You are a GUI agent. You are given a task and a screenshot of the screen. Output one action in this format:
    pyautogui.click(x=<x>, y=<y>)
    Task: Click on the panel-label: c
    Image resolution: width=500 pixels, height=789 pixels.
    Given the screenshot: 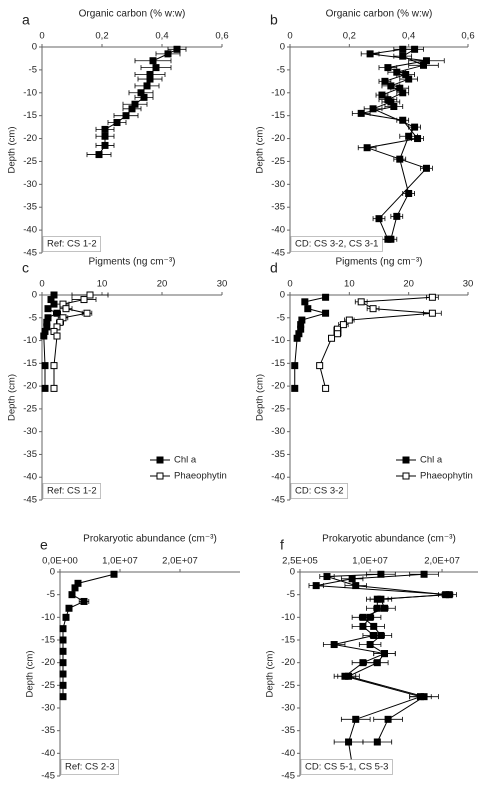 What is the action you would take?
    pyautogui.click(x=25, y=268)
    